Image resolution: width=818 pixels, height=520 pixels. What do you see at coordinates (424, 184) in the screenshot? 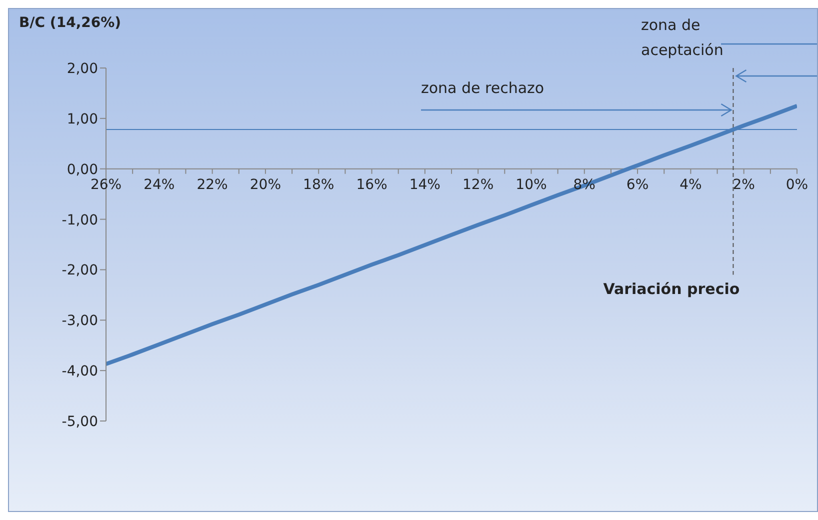
I see `x-tick-label: 14%` at bounding box center [424, 184].